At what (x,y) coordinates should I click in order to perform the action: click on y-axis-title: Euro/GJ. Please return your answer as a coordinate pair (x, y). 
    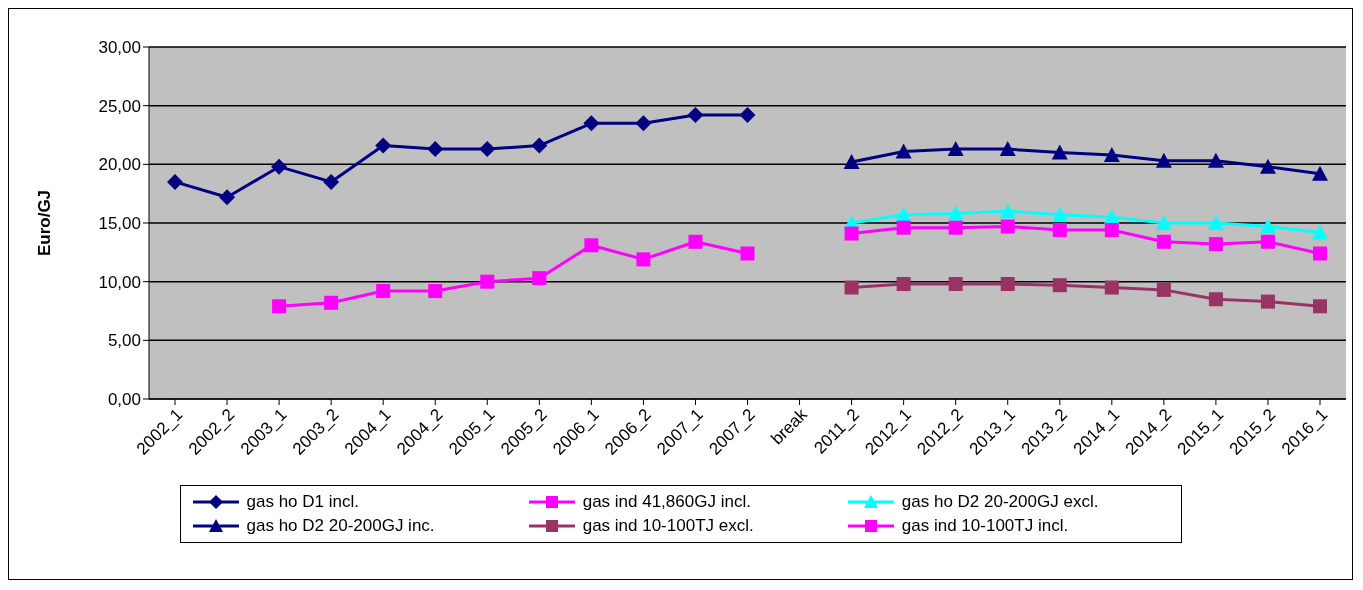
    Looking at the image, I should click on (45, 223).